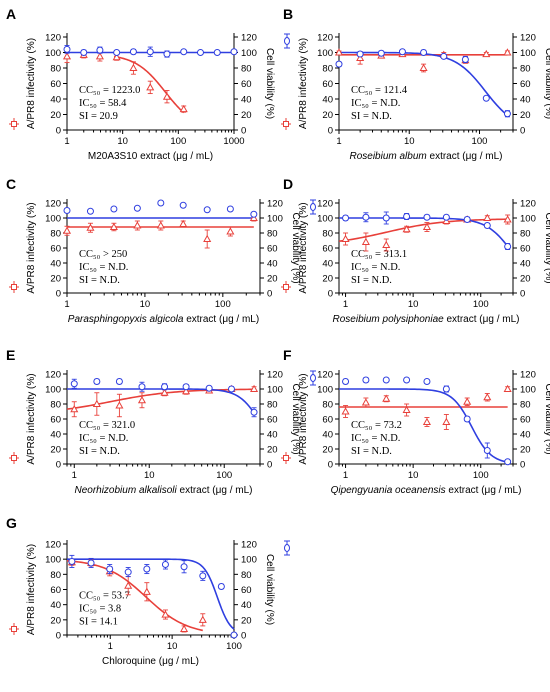 The image size is (550, 692). What do you see at coordinates (379, 90) in the screenshot?
I see `cc50-label: CC₅₀ = 121.4` at bounding box center [379, 90].